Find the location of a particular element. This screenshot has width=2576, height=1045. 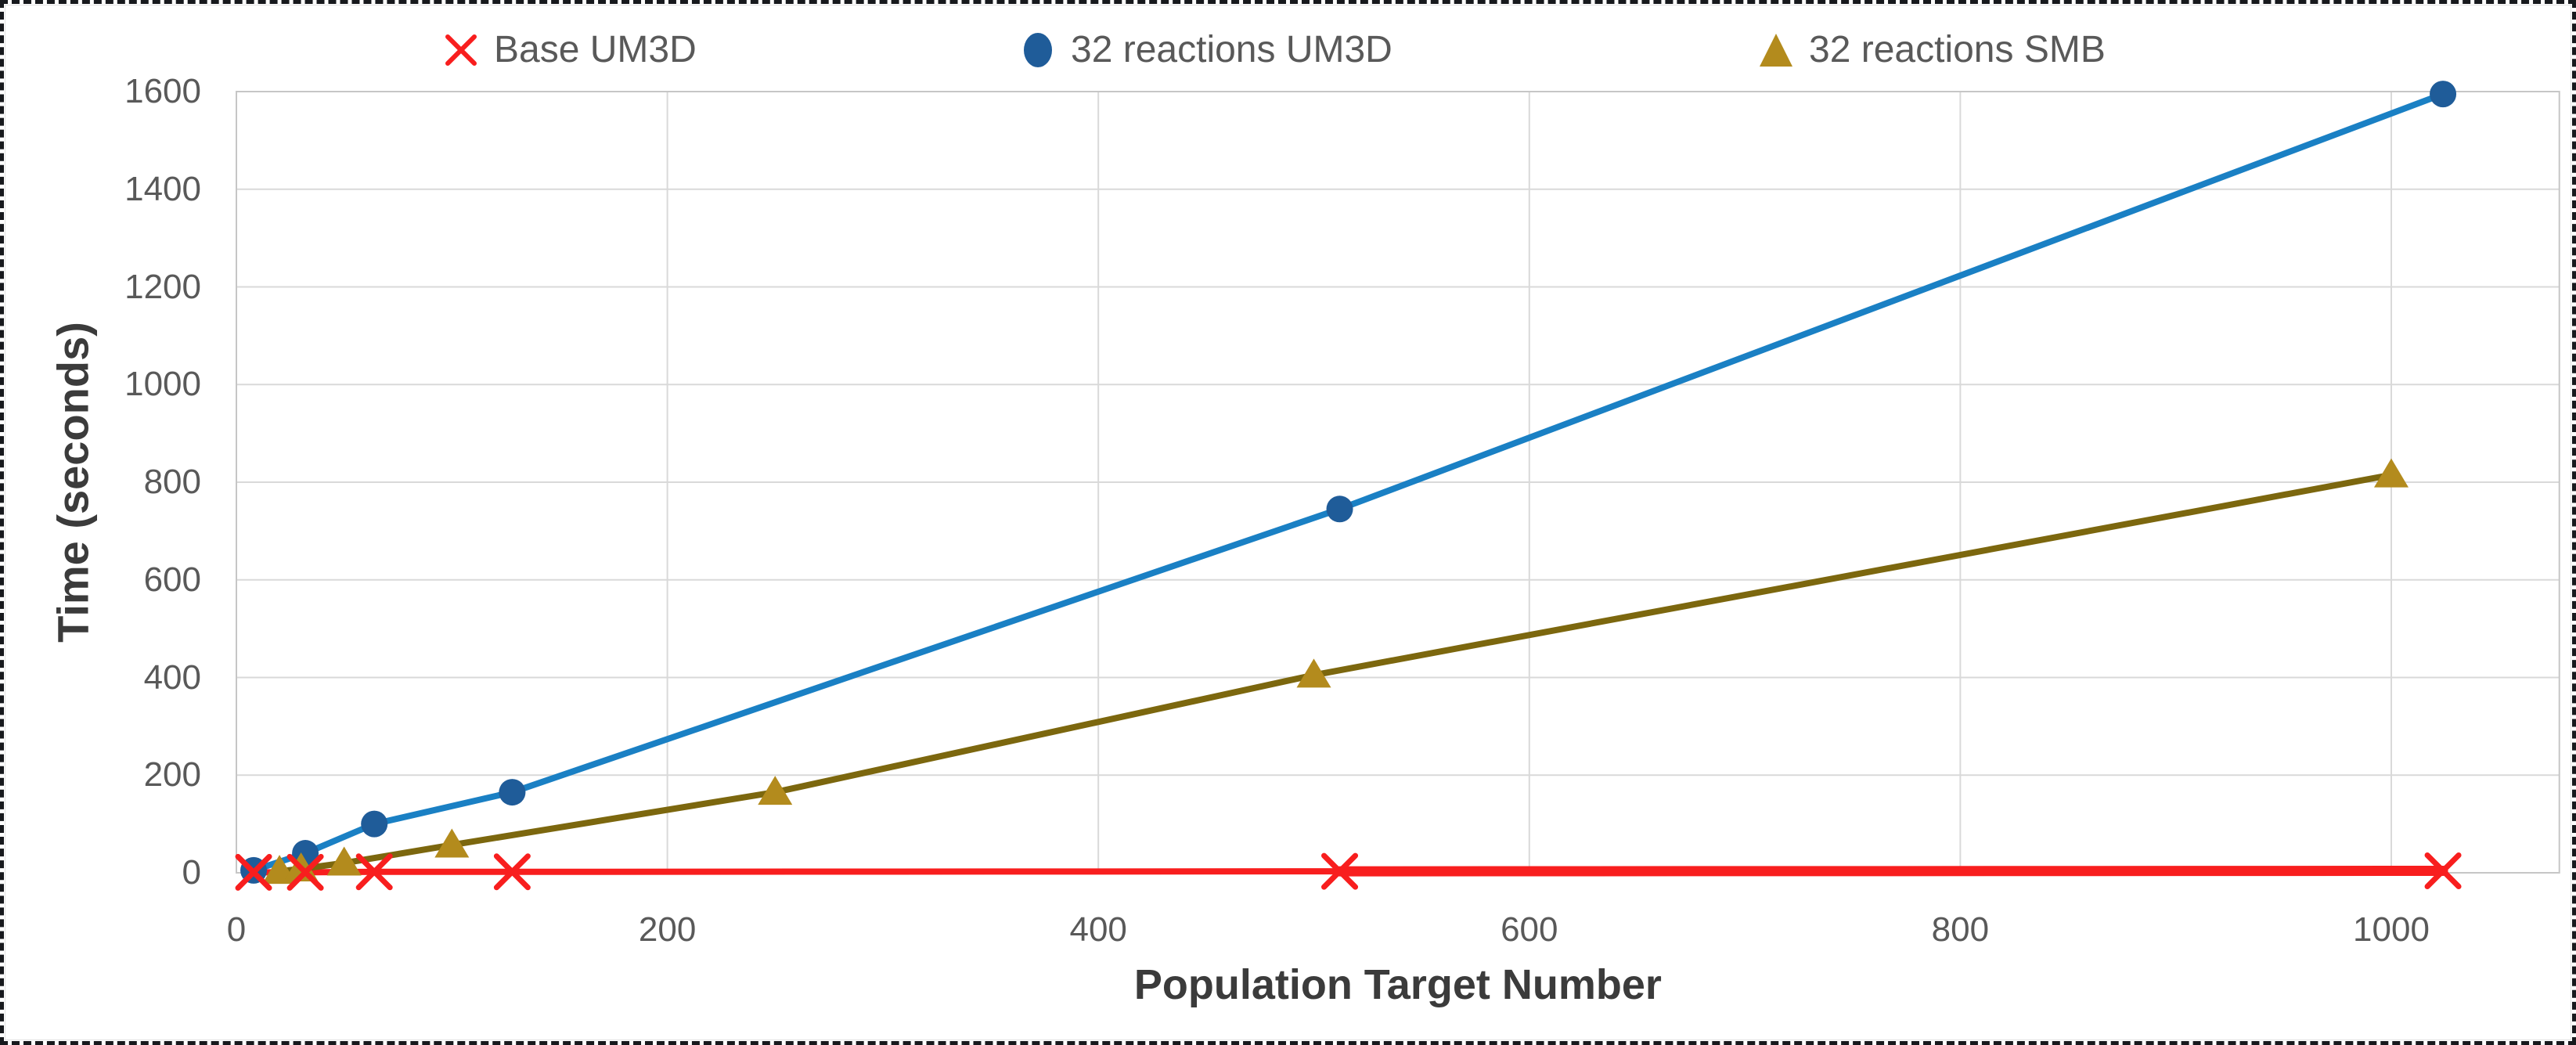

y-tick-label-0: 0 is located at coordinates (191, 872).